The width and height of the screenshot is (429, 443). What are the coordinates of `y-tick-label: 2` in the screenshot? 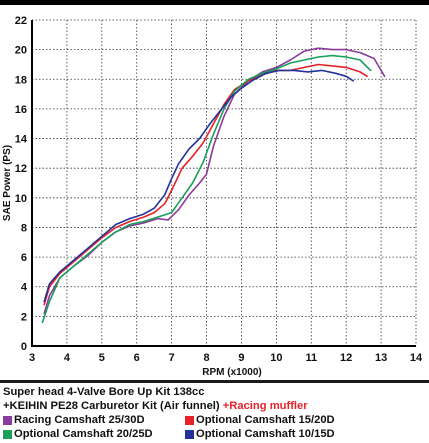 It's located at (24, 317).